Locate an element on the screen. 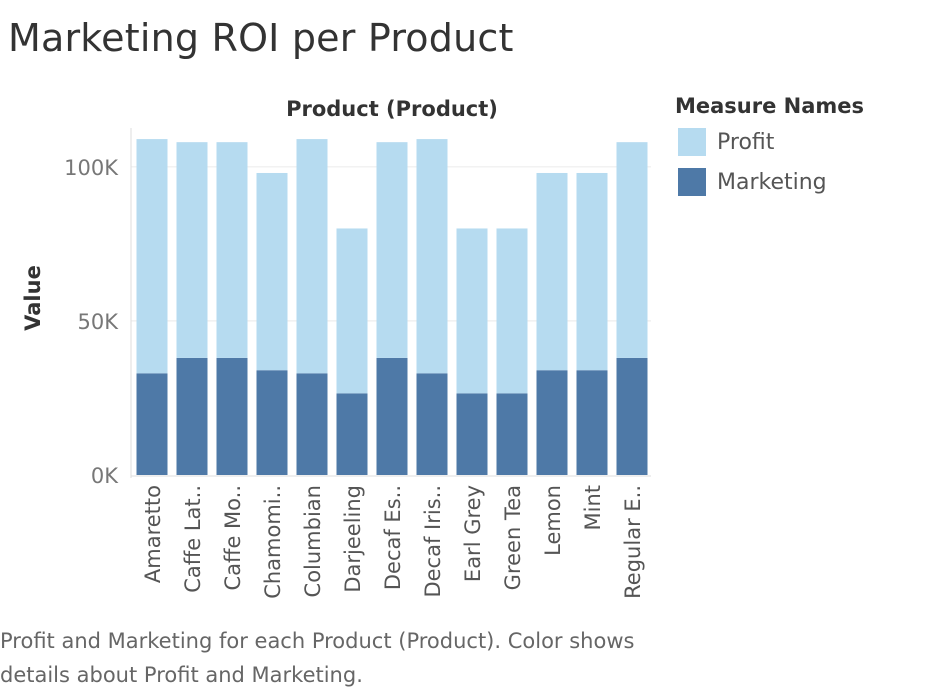 Image resolution: width=952 pixels, height=692 pixels. x-tick-label: Caffe Mo.. is located at coordinates (233, 538).